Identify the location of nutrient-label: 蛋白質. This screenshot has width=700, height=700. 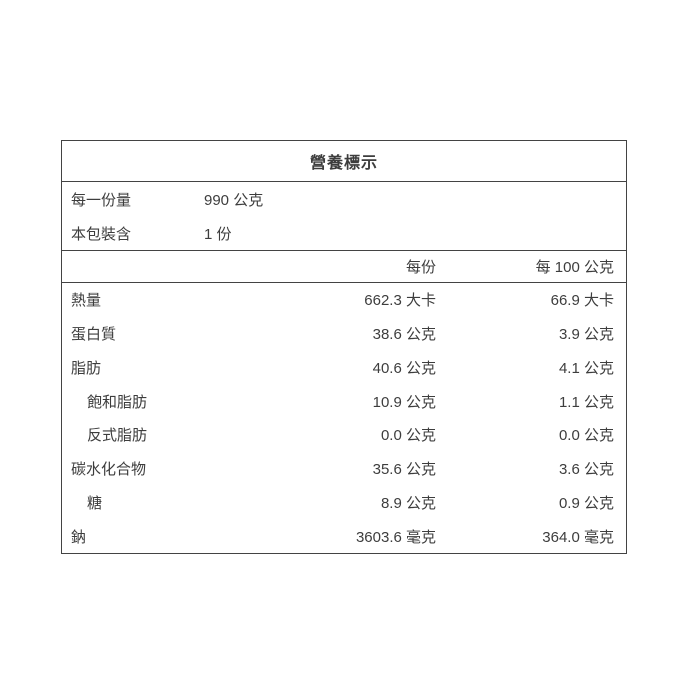
(94, 335).